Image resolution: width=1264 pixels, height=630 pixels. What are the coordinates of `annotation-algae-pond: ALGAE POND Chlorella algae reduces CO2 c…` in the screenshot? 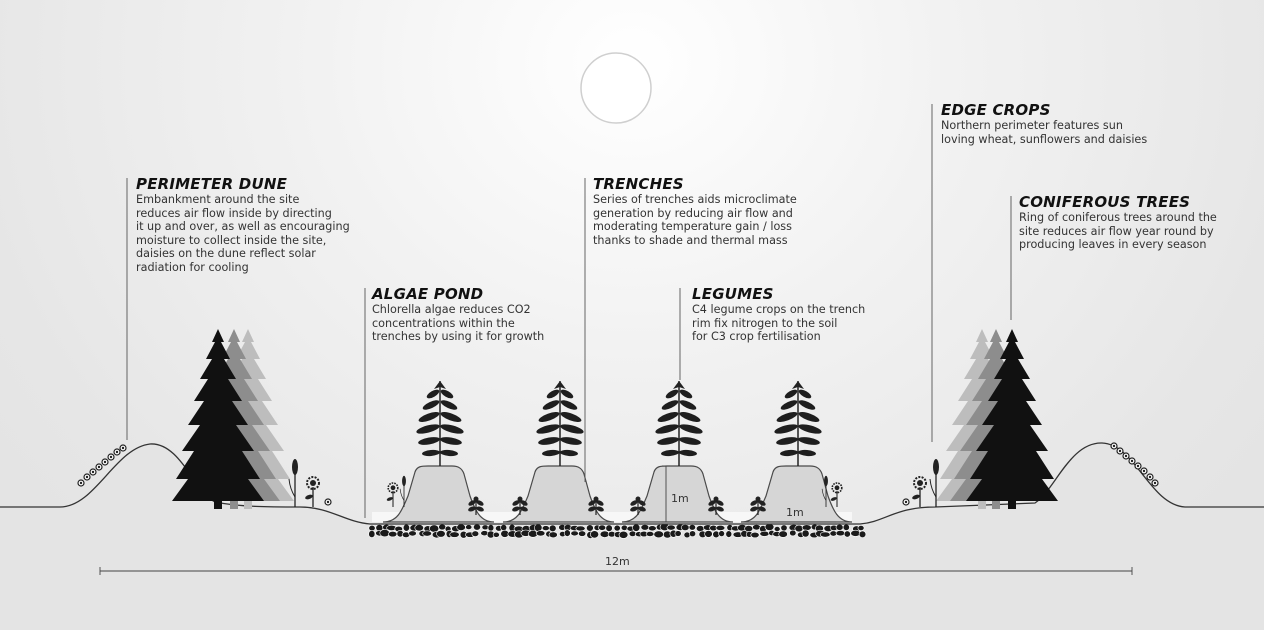 It's located at (472, 315).